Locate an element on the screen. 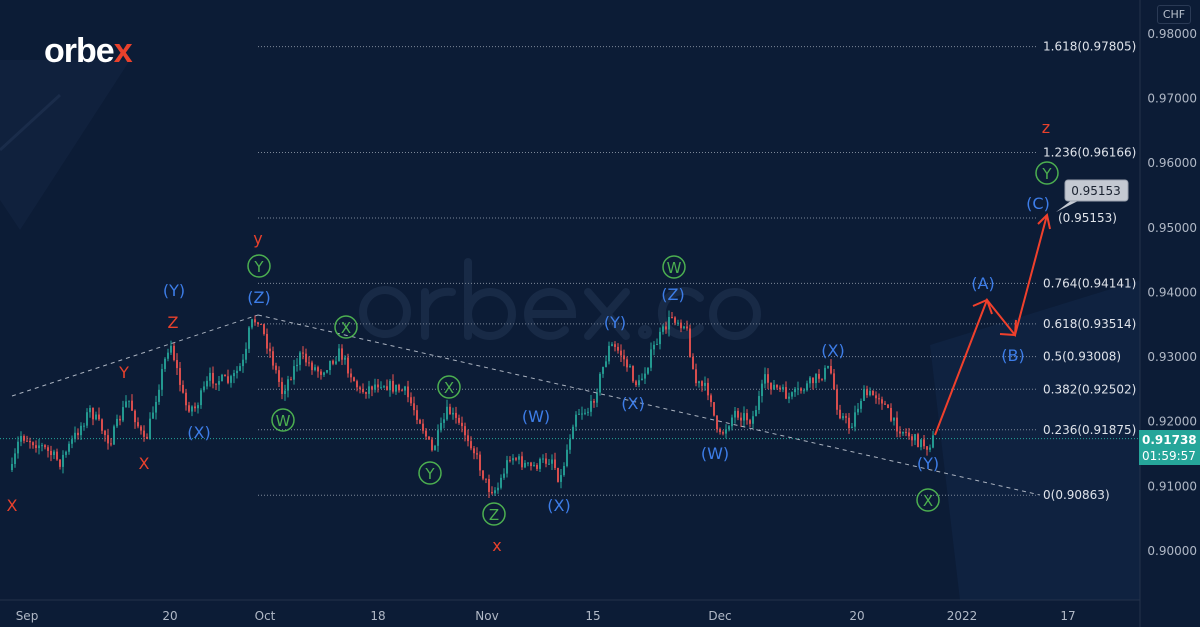  callout-pointer is located at coordinates (1068, 206).